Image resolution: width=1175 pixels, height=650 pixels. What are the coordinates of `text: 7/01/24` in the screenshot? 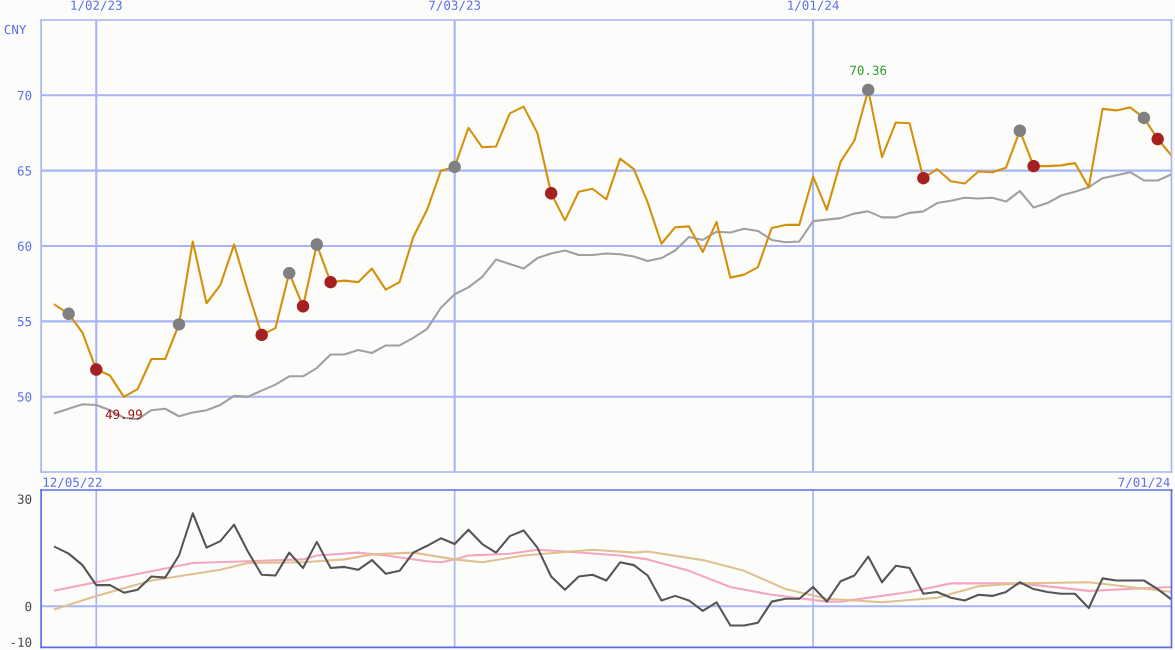 It's located at (1144, 482).